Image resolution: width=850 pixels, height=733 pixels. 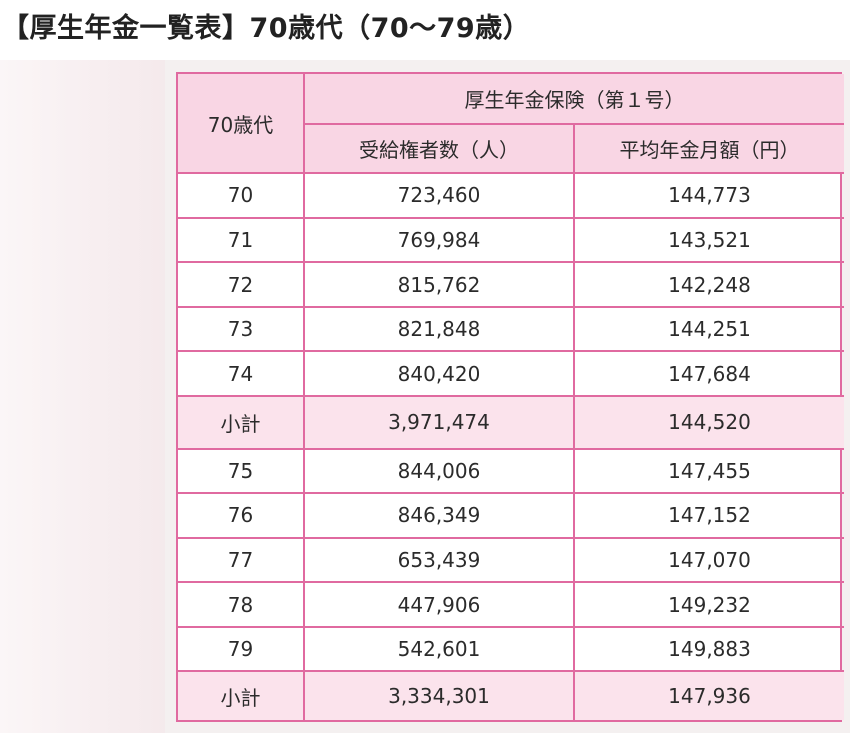 What do you see at coordinates (241, 471) in the screenshot?
I see `age-cell: 75` at bounding box center [241, 471].